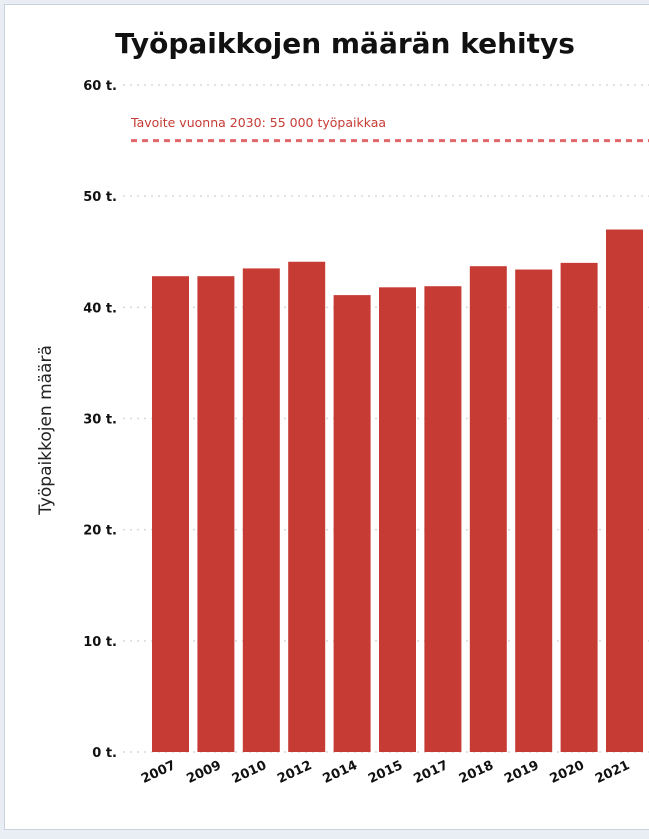 Image resolution: width=649 pixels, height=839 pixels. What do you see at coordinates (294, 772) in the screenshot?
I see `x-tick-label: 2012` at bounding box center [294, 772].